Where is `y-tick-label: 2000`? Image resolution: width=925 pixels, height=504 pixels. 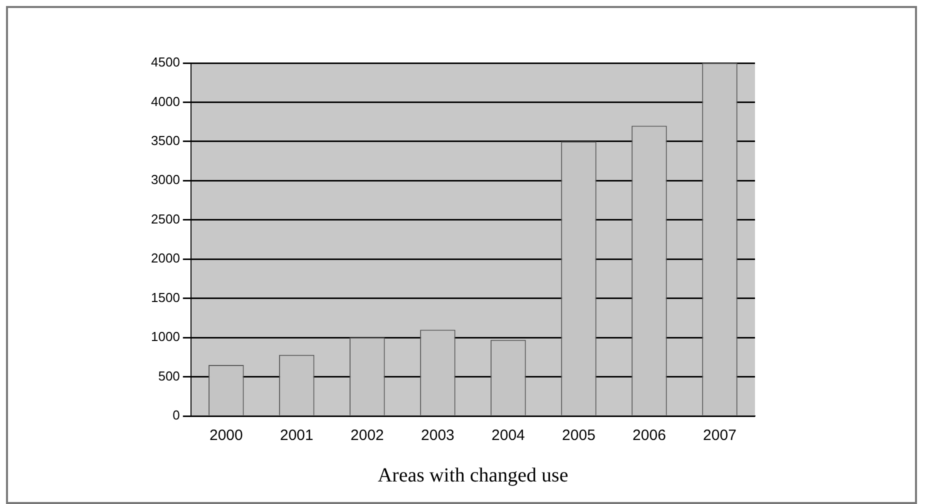 y-tick-label: 2000 is located at coordinates (165, 258).